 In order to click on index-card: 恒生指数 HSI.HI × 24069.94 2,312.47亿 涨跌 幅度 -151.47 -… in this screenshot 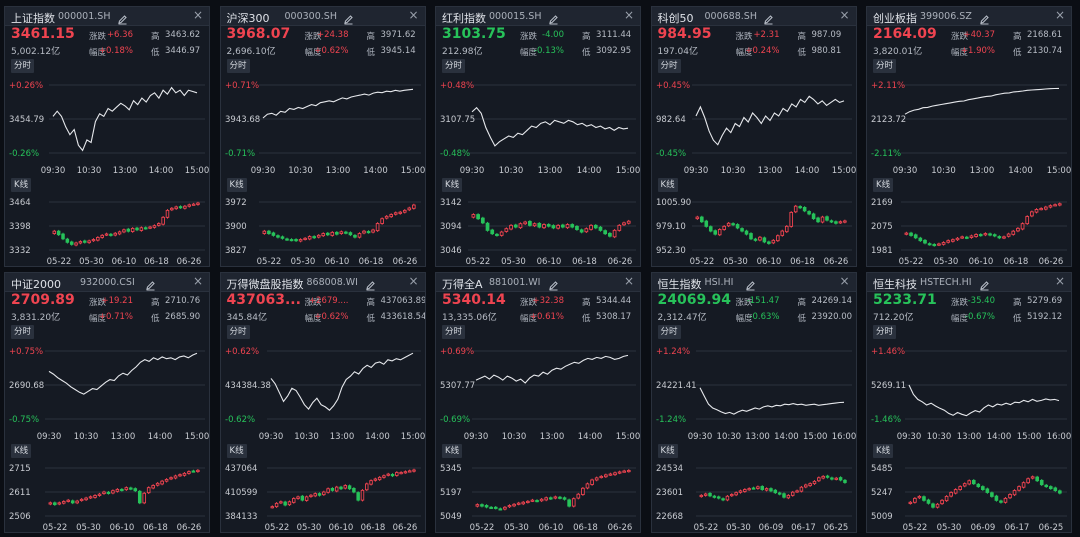, I will do `click(753, 402)`.